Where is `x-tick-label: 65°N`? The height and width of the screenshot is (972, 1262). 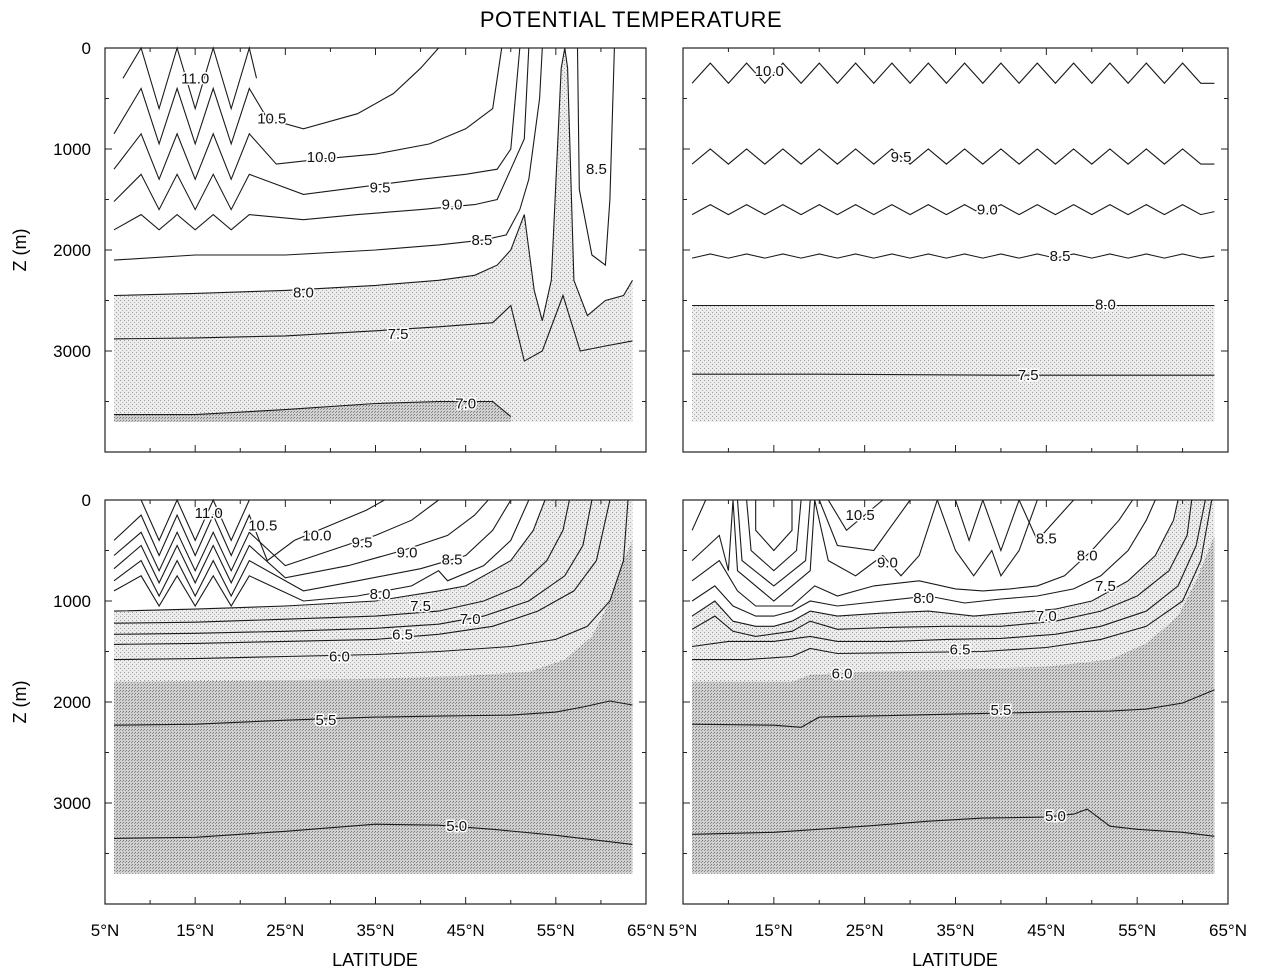 x-tick-label: 65°N is located at coordinates (646, 930).